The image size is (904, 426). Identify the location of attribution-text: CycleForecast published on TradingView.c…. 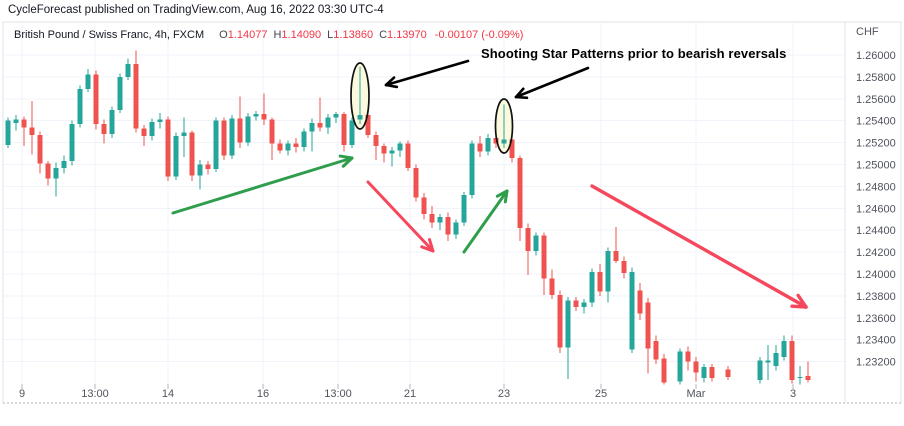
(196, 10).